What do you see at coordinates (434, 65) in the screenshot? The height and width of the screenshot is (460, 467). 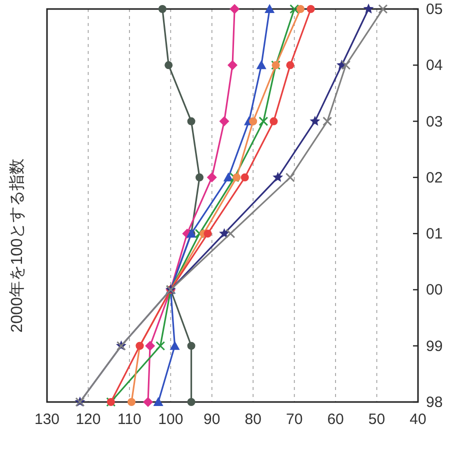 I see `y-tick-label: 04` at bounding box center [434, 65].